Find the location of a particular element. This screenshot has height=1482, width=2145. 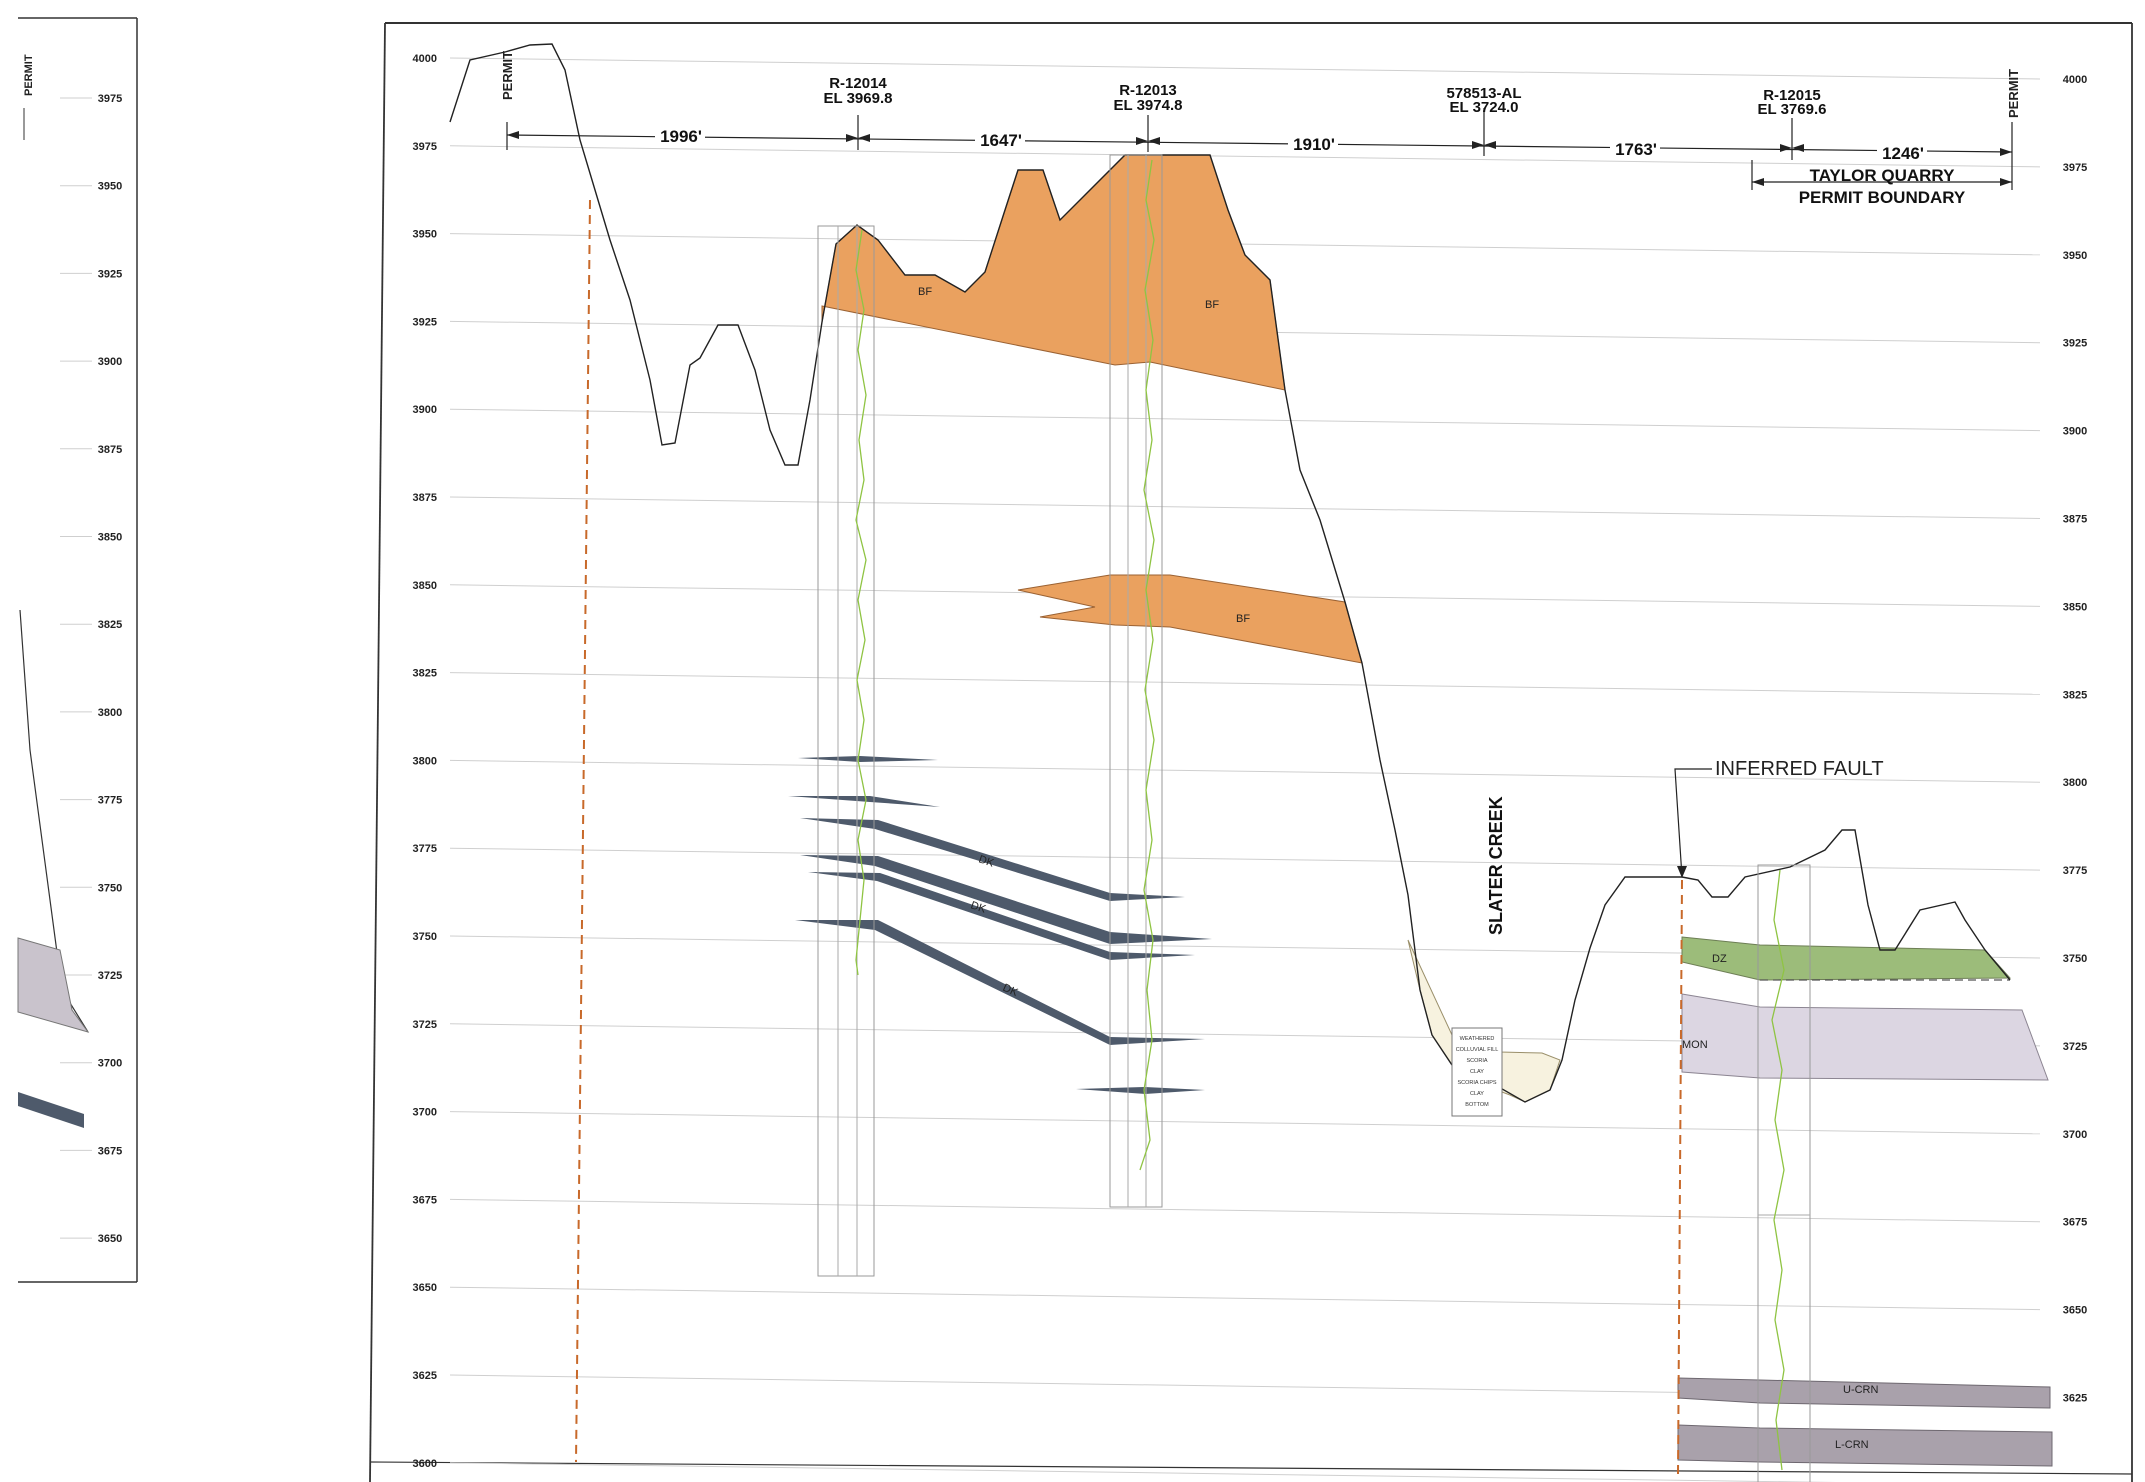

left-dk-unit is located at coordinates (51, 1110).